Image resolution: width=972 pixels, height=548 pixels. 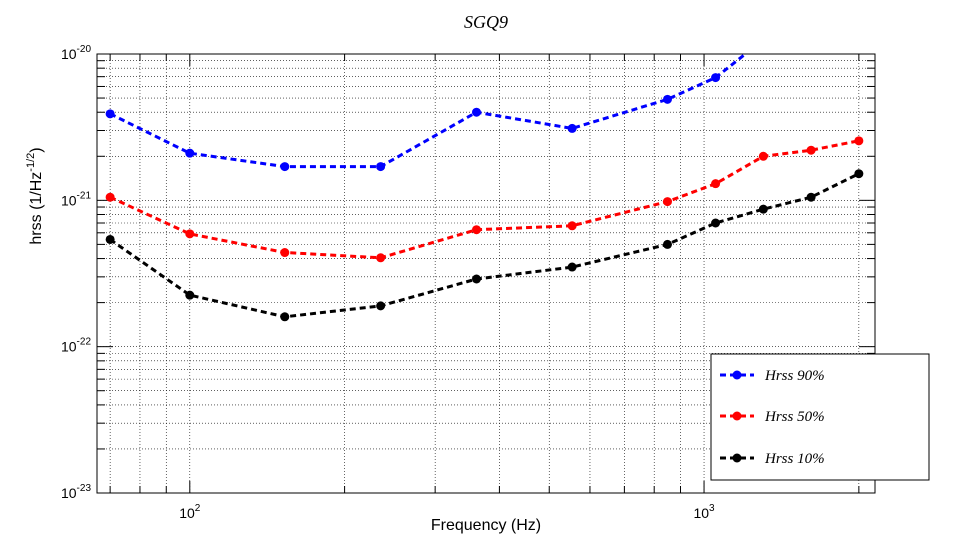 I want to click on x-tick-label-exponent: 2, so click(x=198, y=508).